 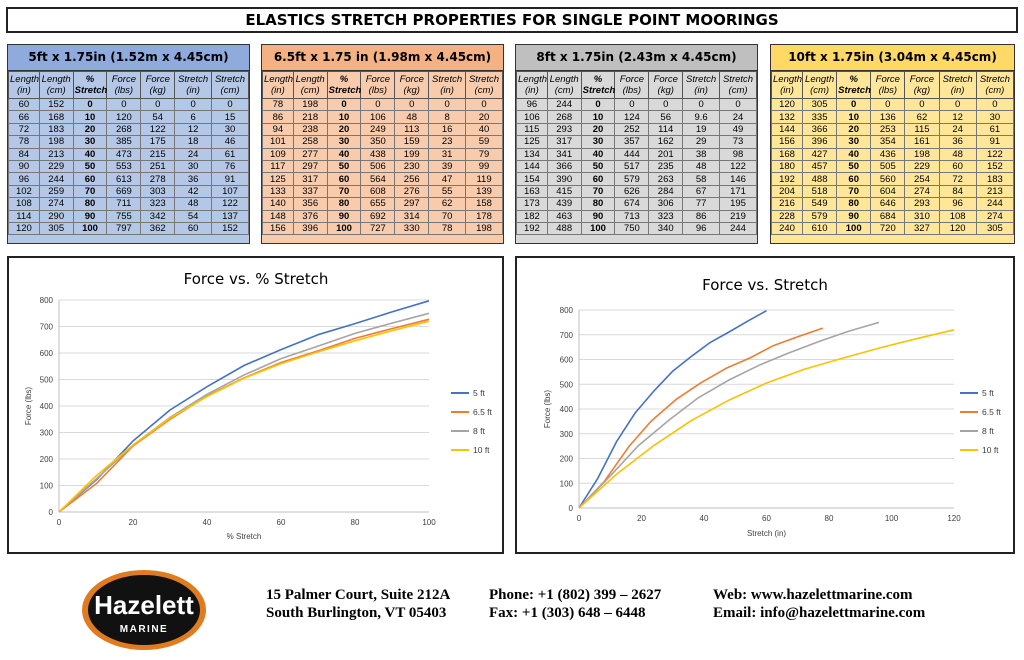 What do you see at coordinates (278, 179) in the screenshot?
I see `table-cell: 125` at bounding box center [278, 179].